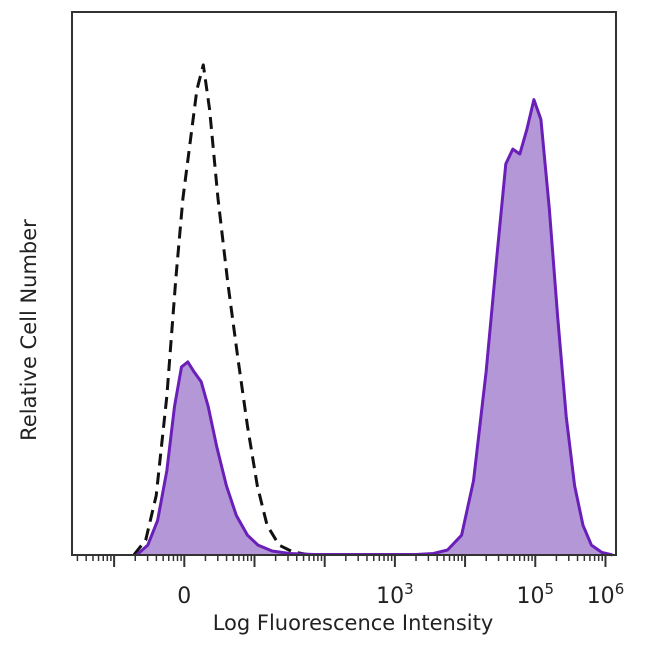 The image size is (650, 654). What do you see at coordinates (184, 596) in the screenshot?
I see `x-tick-label: 0` at bounding box center [184, 596].